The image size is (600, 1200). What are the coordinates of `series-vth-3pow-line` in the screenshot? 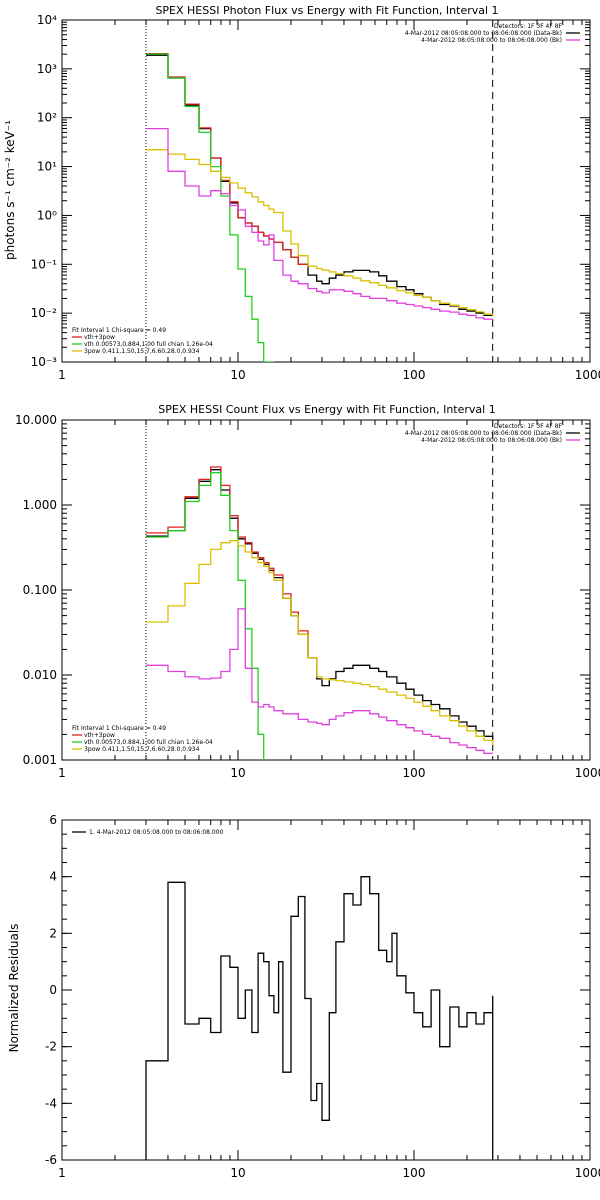 It's located at (227, 160).